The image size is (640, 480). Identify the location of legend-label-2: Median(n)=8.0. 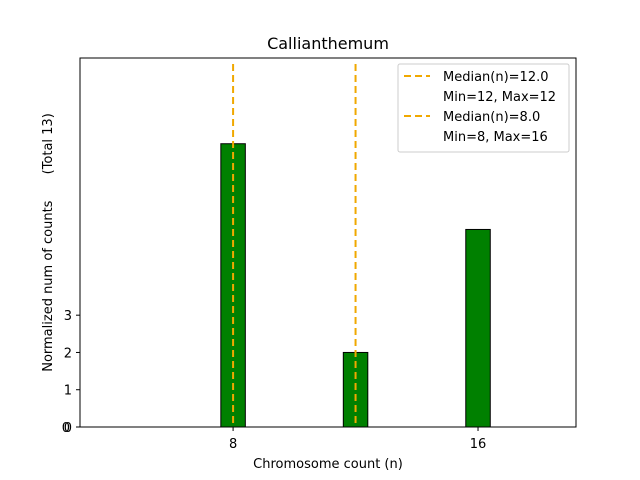
(491, 117).